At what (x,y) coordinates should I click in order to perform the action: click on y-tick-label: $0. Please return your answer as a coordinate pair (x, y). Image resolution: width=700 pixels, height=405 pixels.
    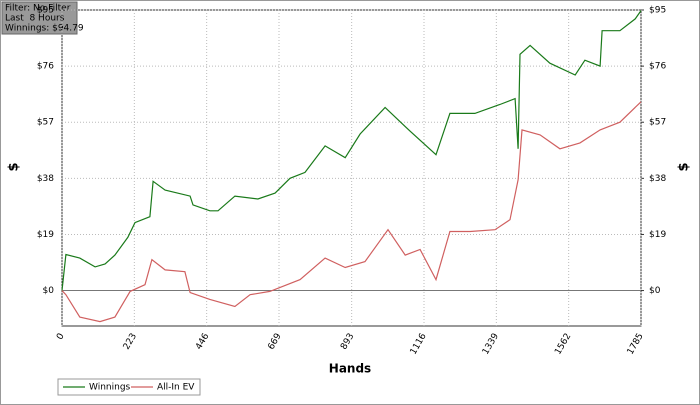
    Looking at the image, I should click on (49, 291).